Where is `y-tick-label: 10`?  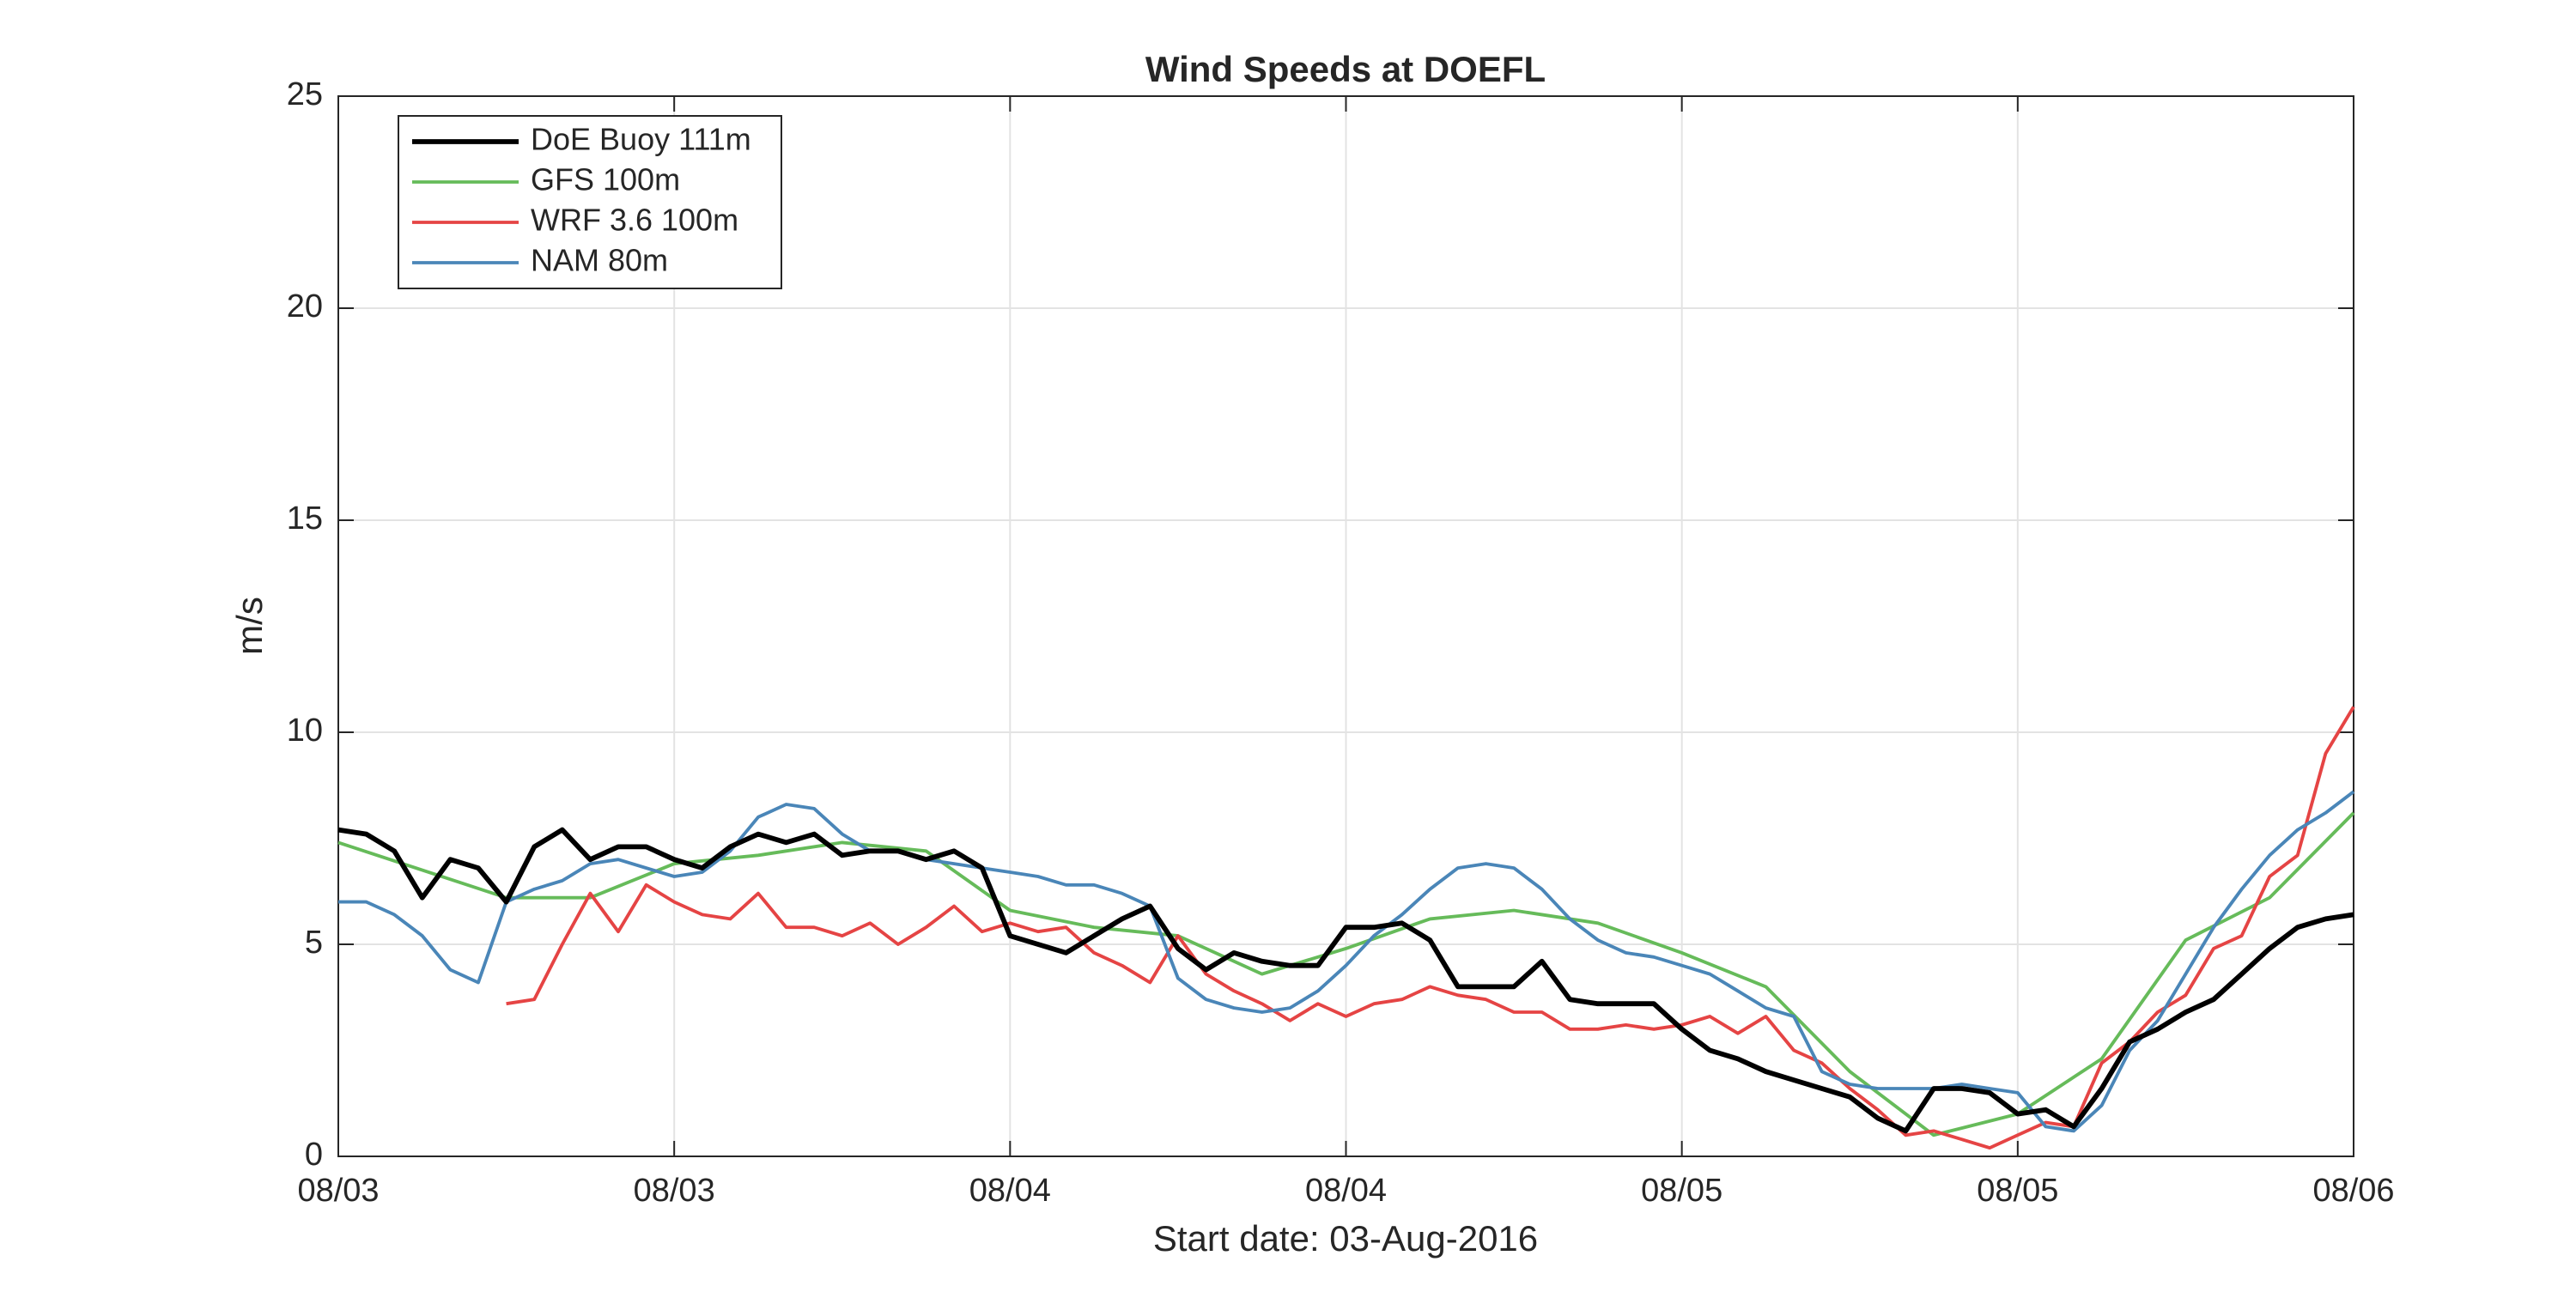
y-tick-label: 10 is located at coordinates (305, 731).